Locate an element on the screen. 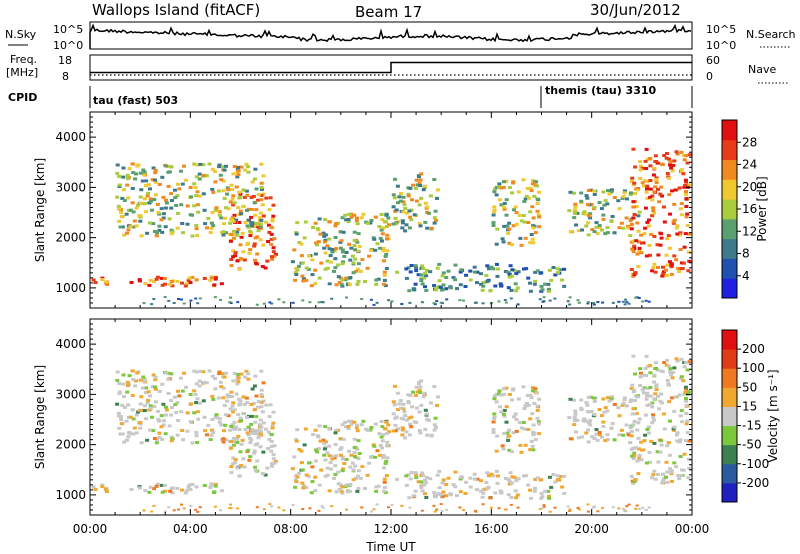 The image size is (800, 554). colorbar-tick-label: 24 is located at coordinates (749, 165).